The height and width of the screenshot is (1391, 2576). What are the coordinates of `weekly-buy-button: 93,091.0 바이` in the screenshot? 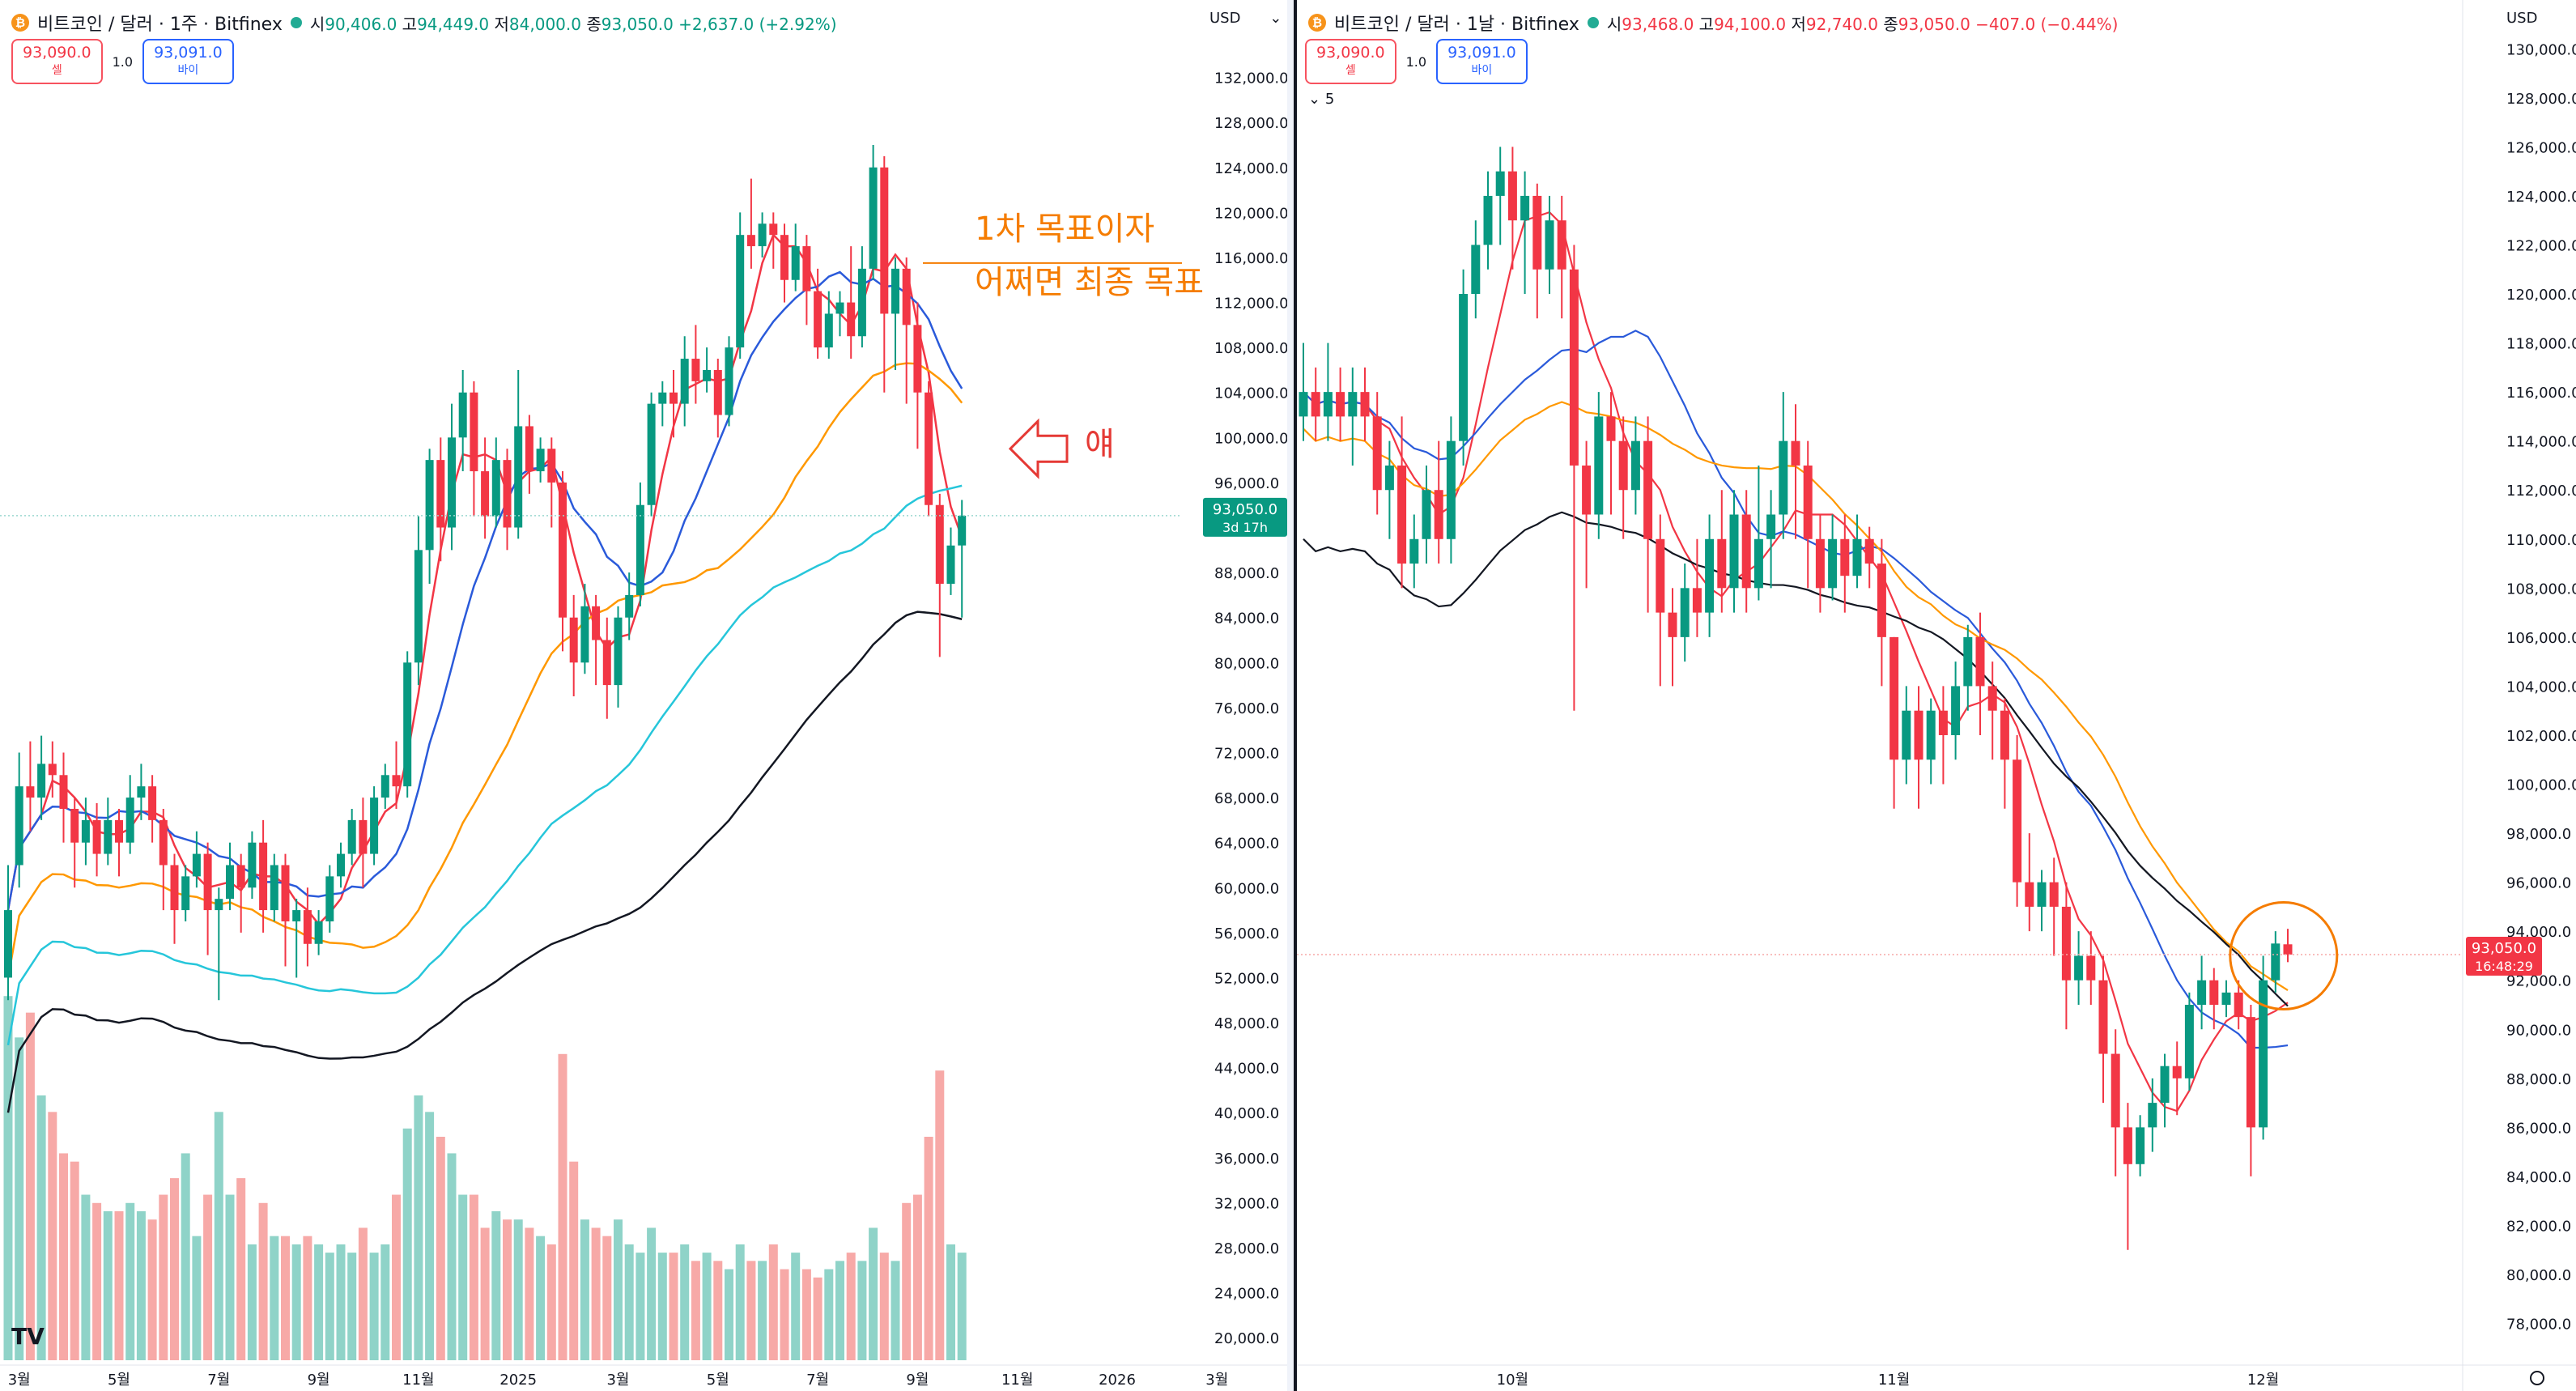 It's located at (188, 61).